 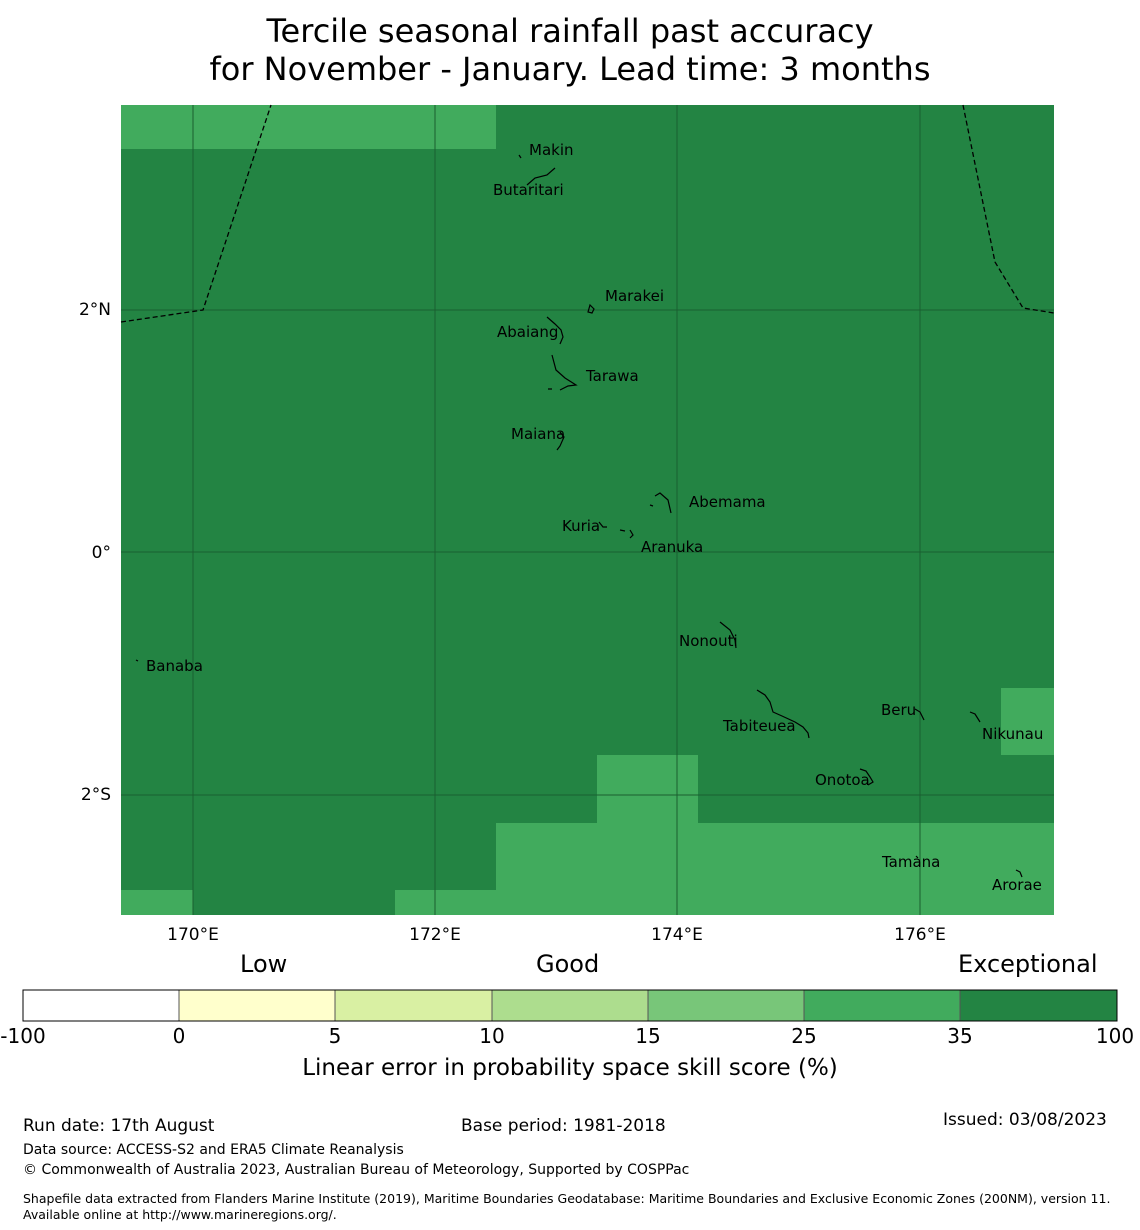 I want to click on place-label-tamana: Tamana, so click(x=910, y=862).